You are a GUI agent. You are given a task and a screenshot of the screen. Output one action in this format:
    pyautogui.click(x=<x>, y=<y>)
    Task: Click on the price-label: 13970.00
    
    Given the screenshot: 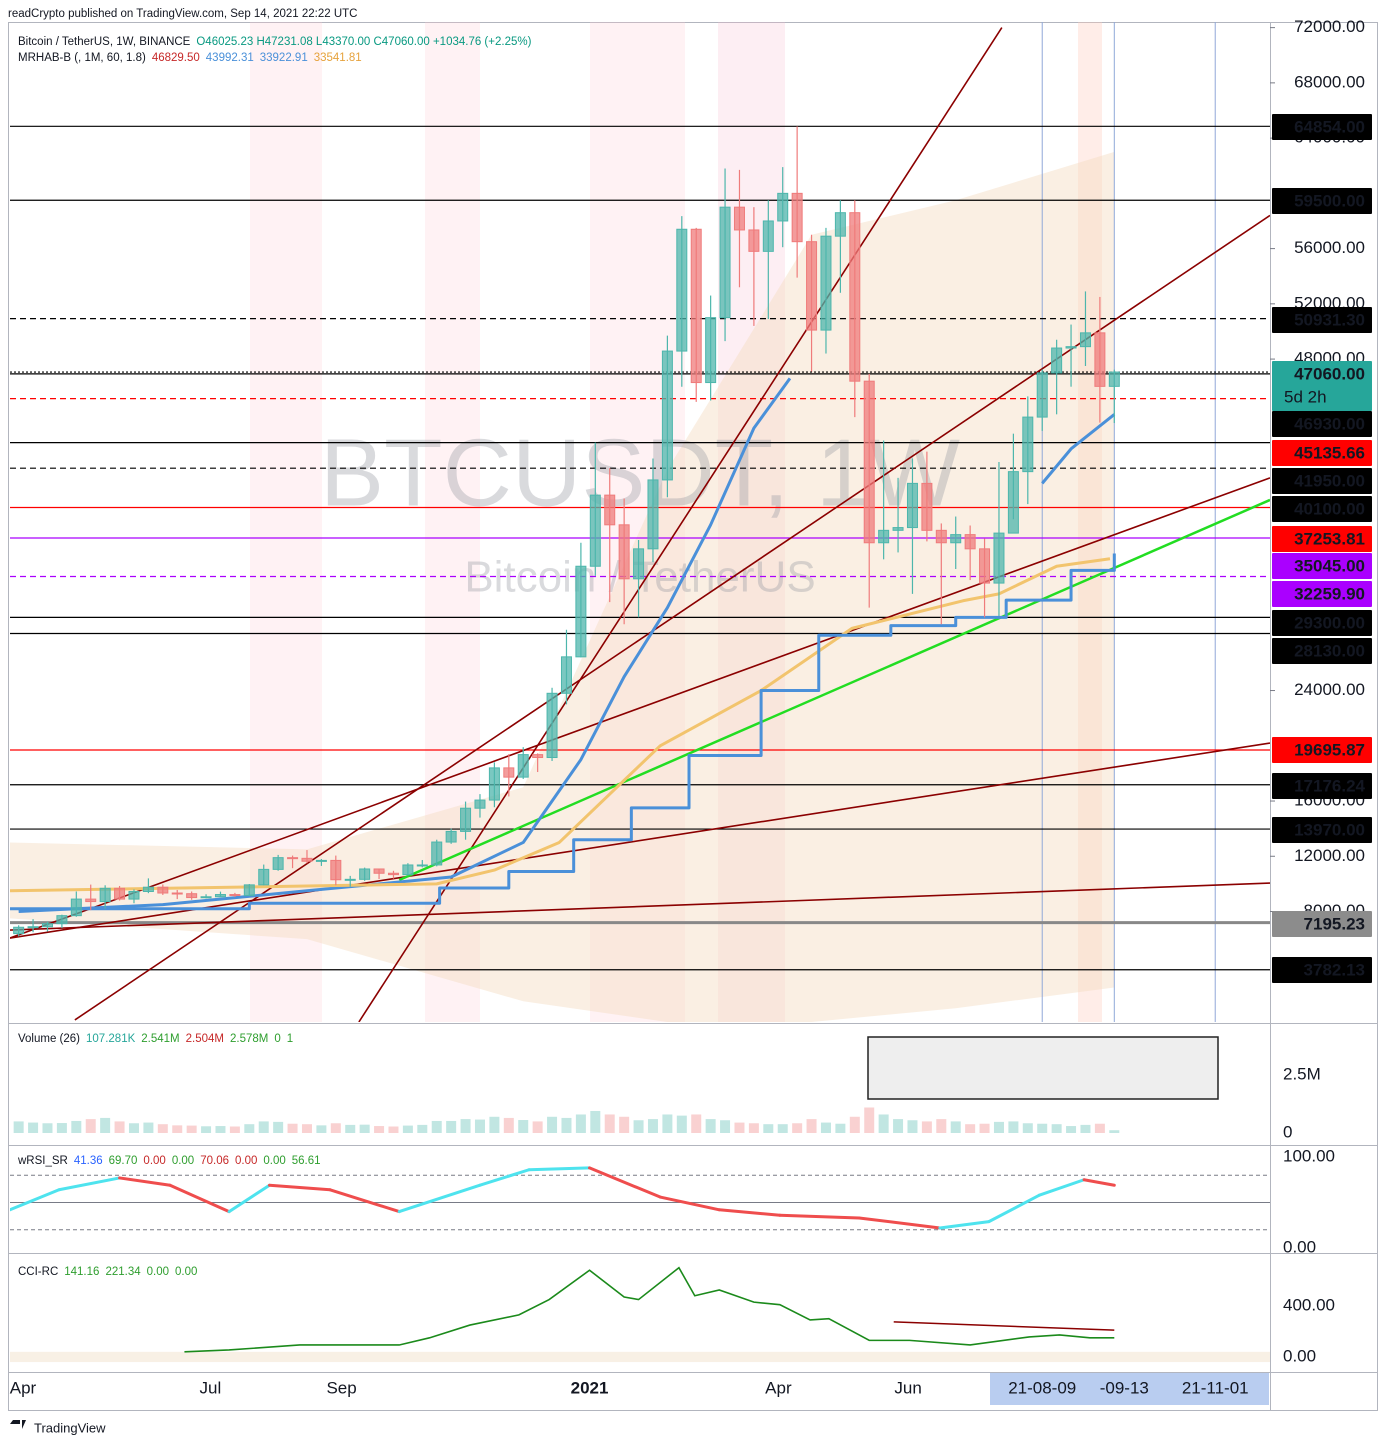 What is the action you would take?
    pyautogui.click(x=1329, y=829)
    